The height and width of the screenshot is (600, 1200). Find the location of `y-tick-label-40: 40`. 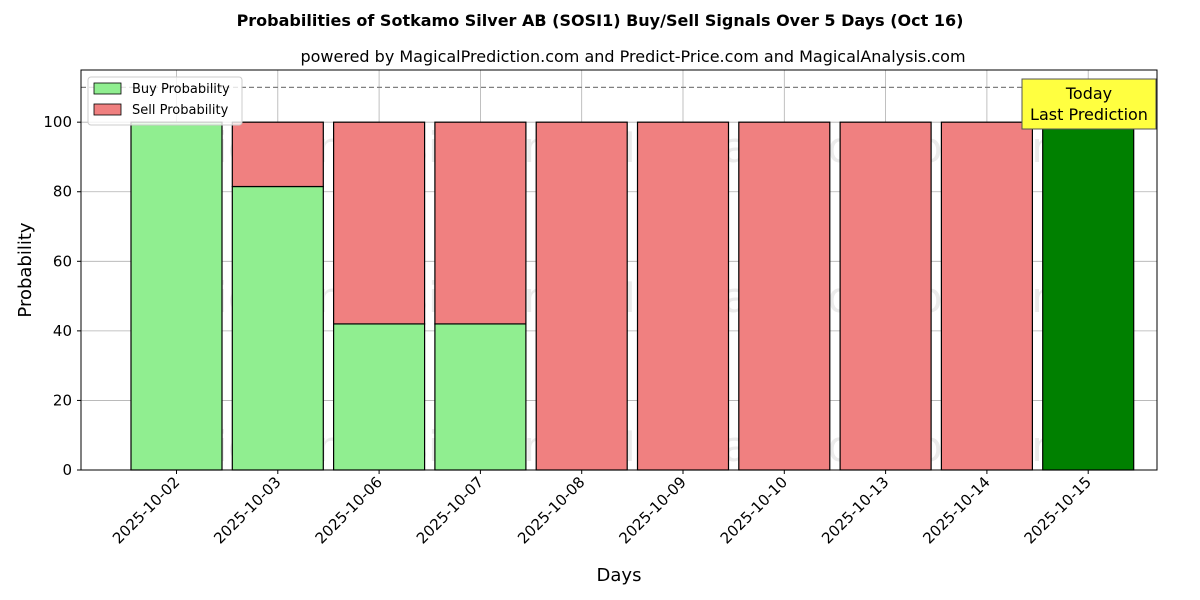

y-tick-label-40: 40 is located at coordinates (62, 331).